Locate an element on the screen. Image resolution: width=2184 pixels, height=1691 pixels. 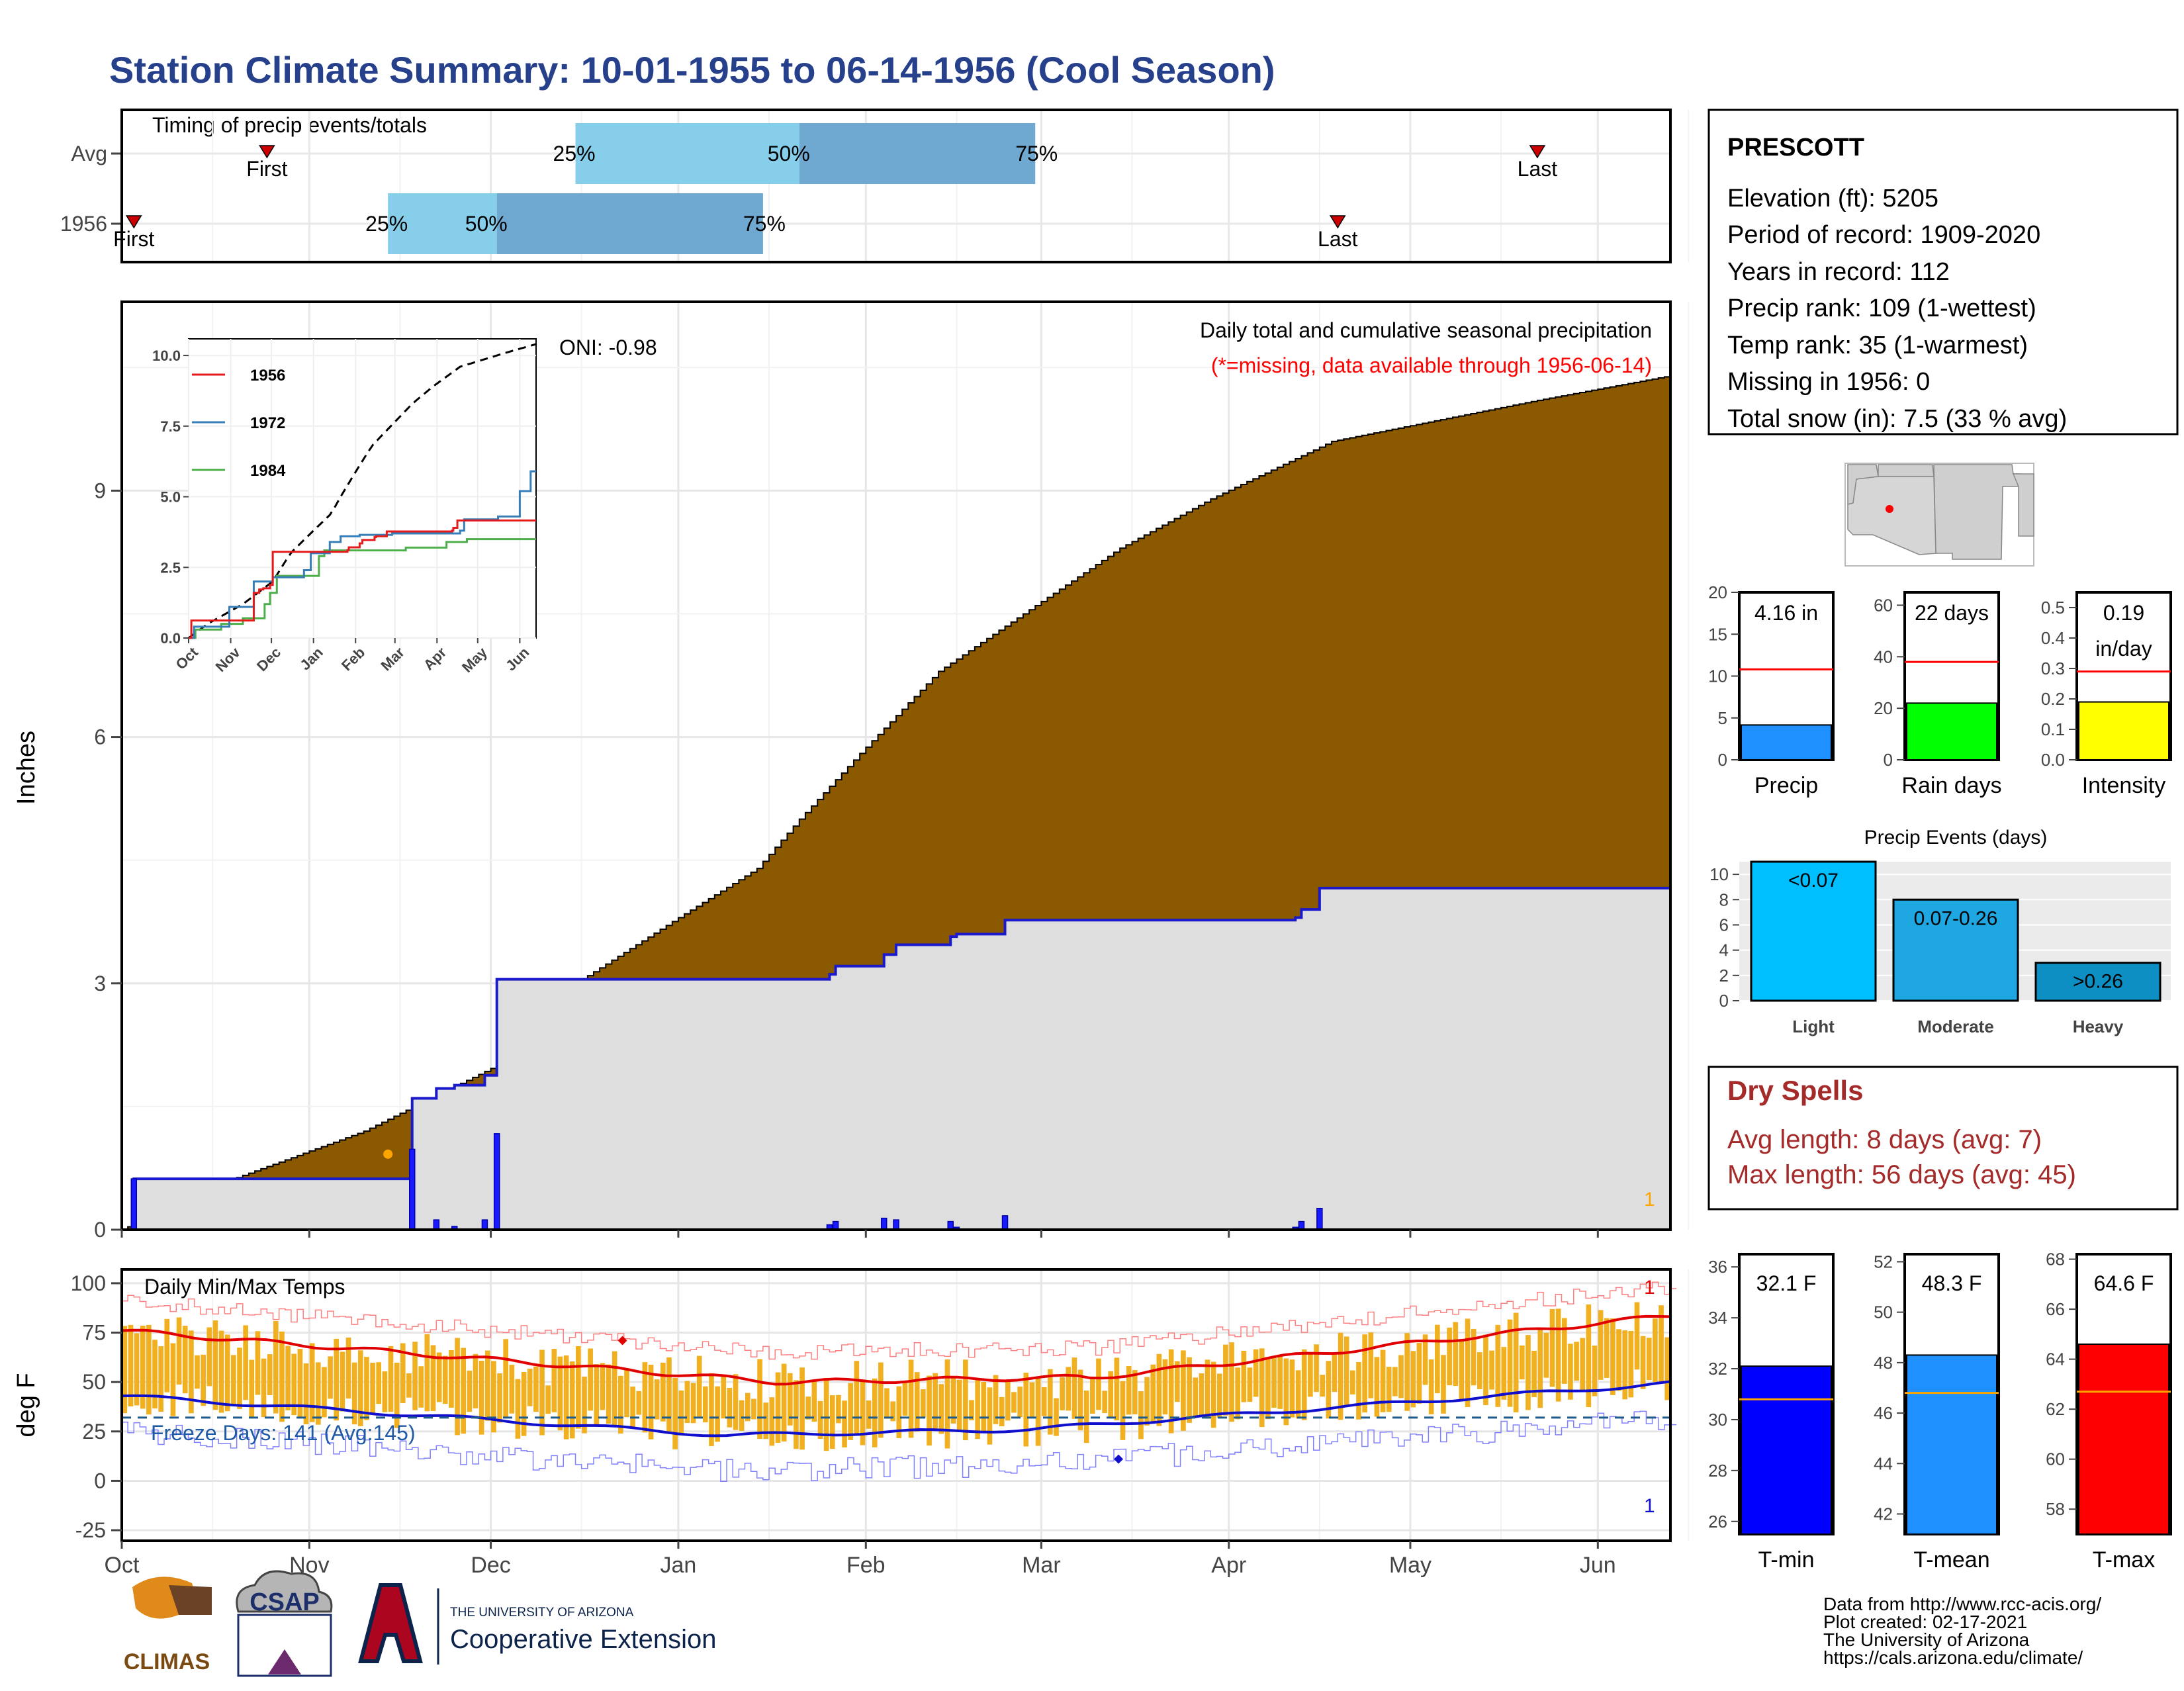
temp-ytick-label: 75 is located at coordinates (94, 1333).